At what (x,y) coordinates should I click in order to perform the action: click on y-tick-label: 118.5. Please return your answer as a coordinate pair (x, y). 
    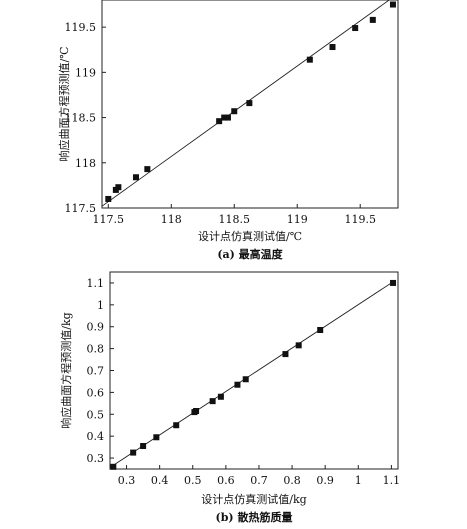
    Looking at the image, I should click on (81, 118).